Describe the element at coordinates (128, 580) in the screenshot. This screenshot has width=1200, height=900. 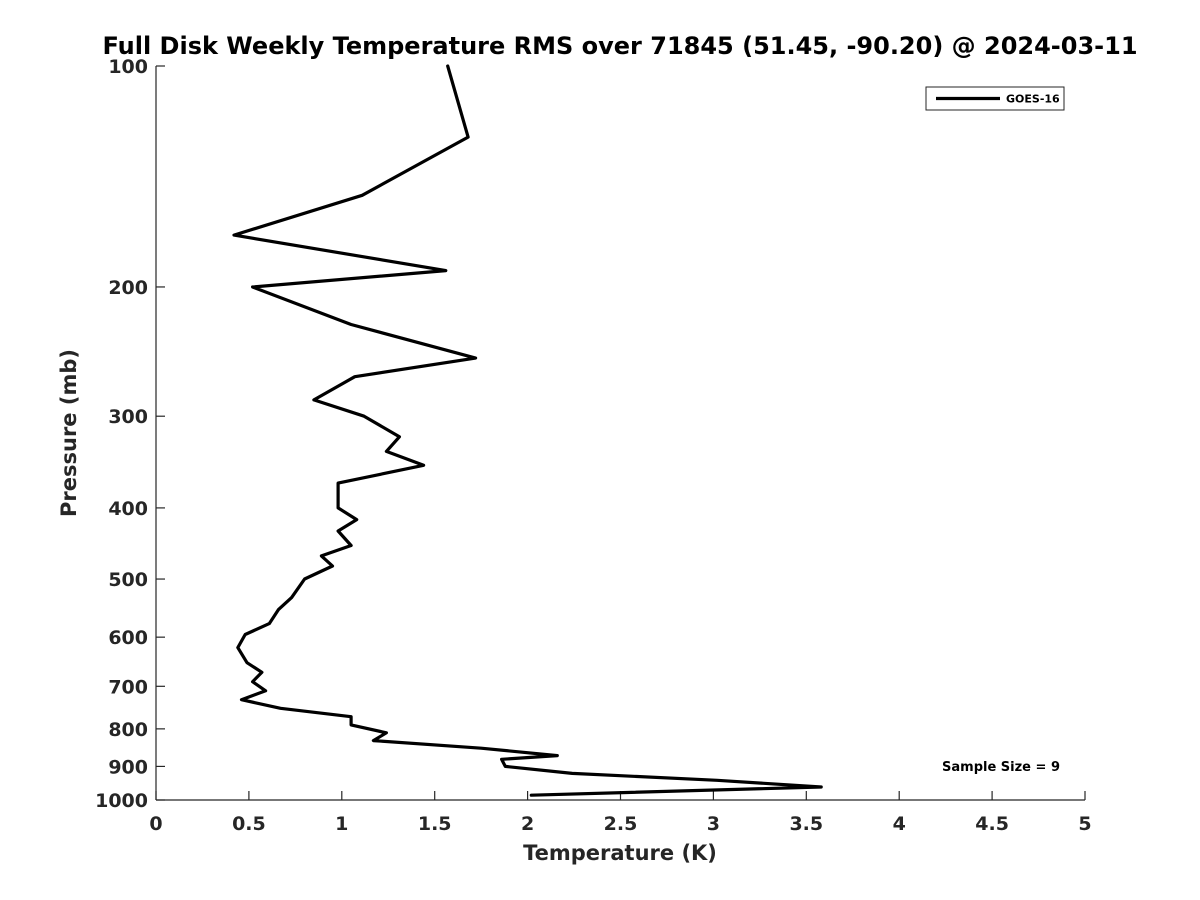
I see `y-tick-label: 500` at that location.